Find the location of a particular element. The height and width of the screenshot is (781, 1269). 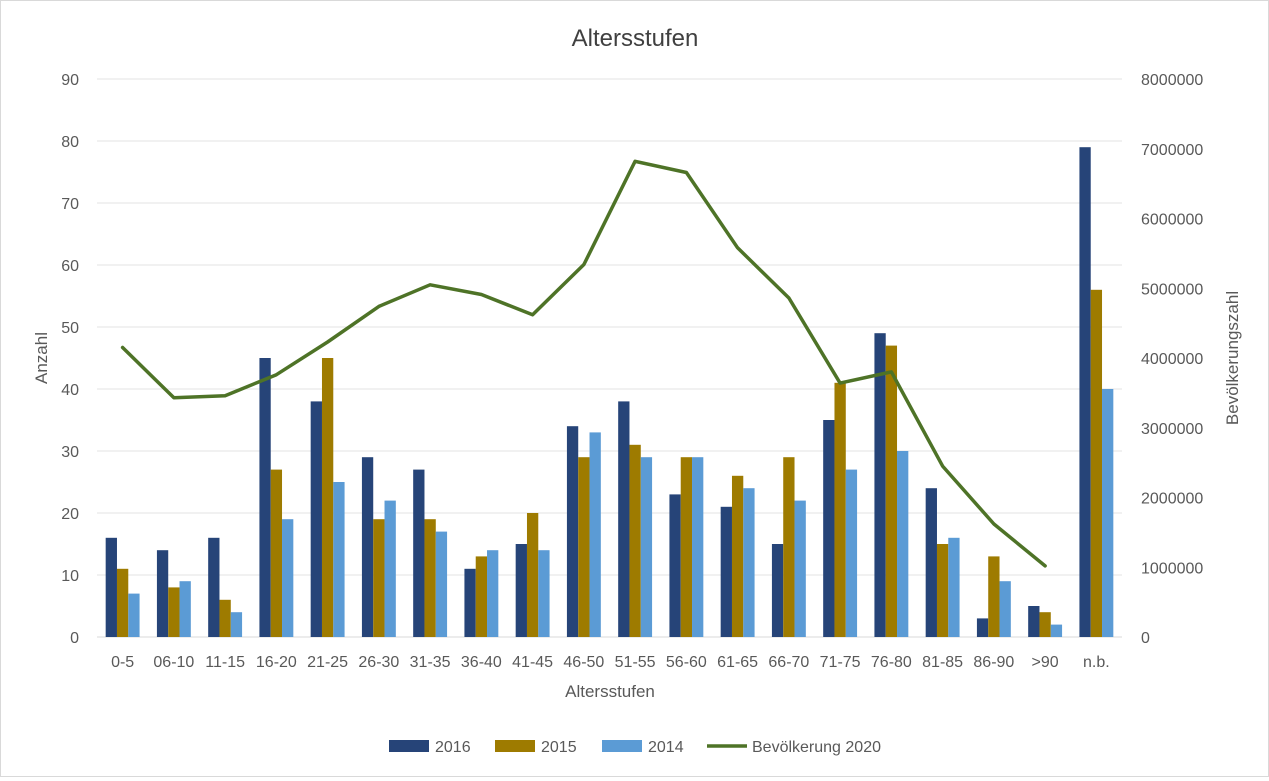

x-tick-label: 06-10 is located at coordinates (173, 662).